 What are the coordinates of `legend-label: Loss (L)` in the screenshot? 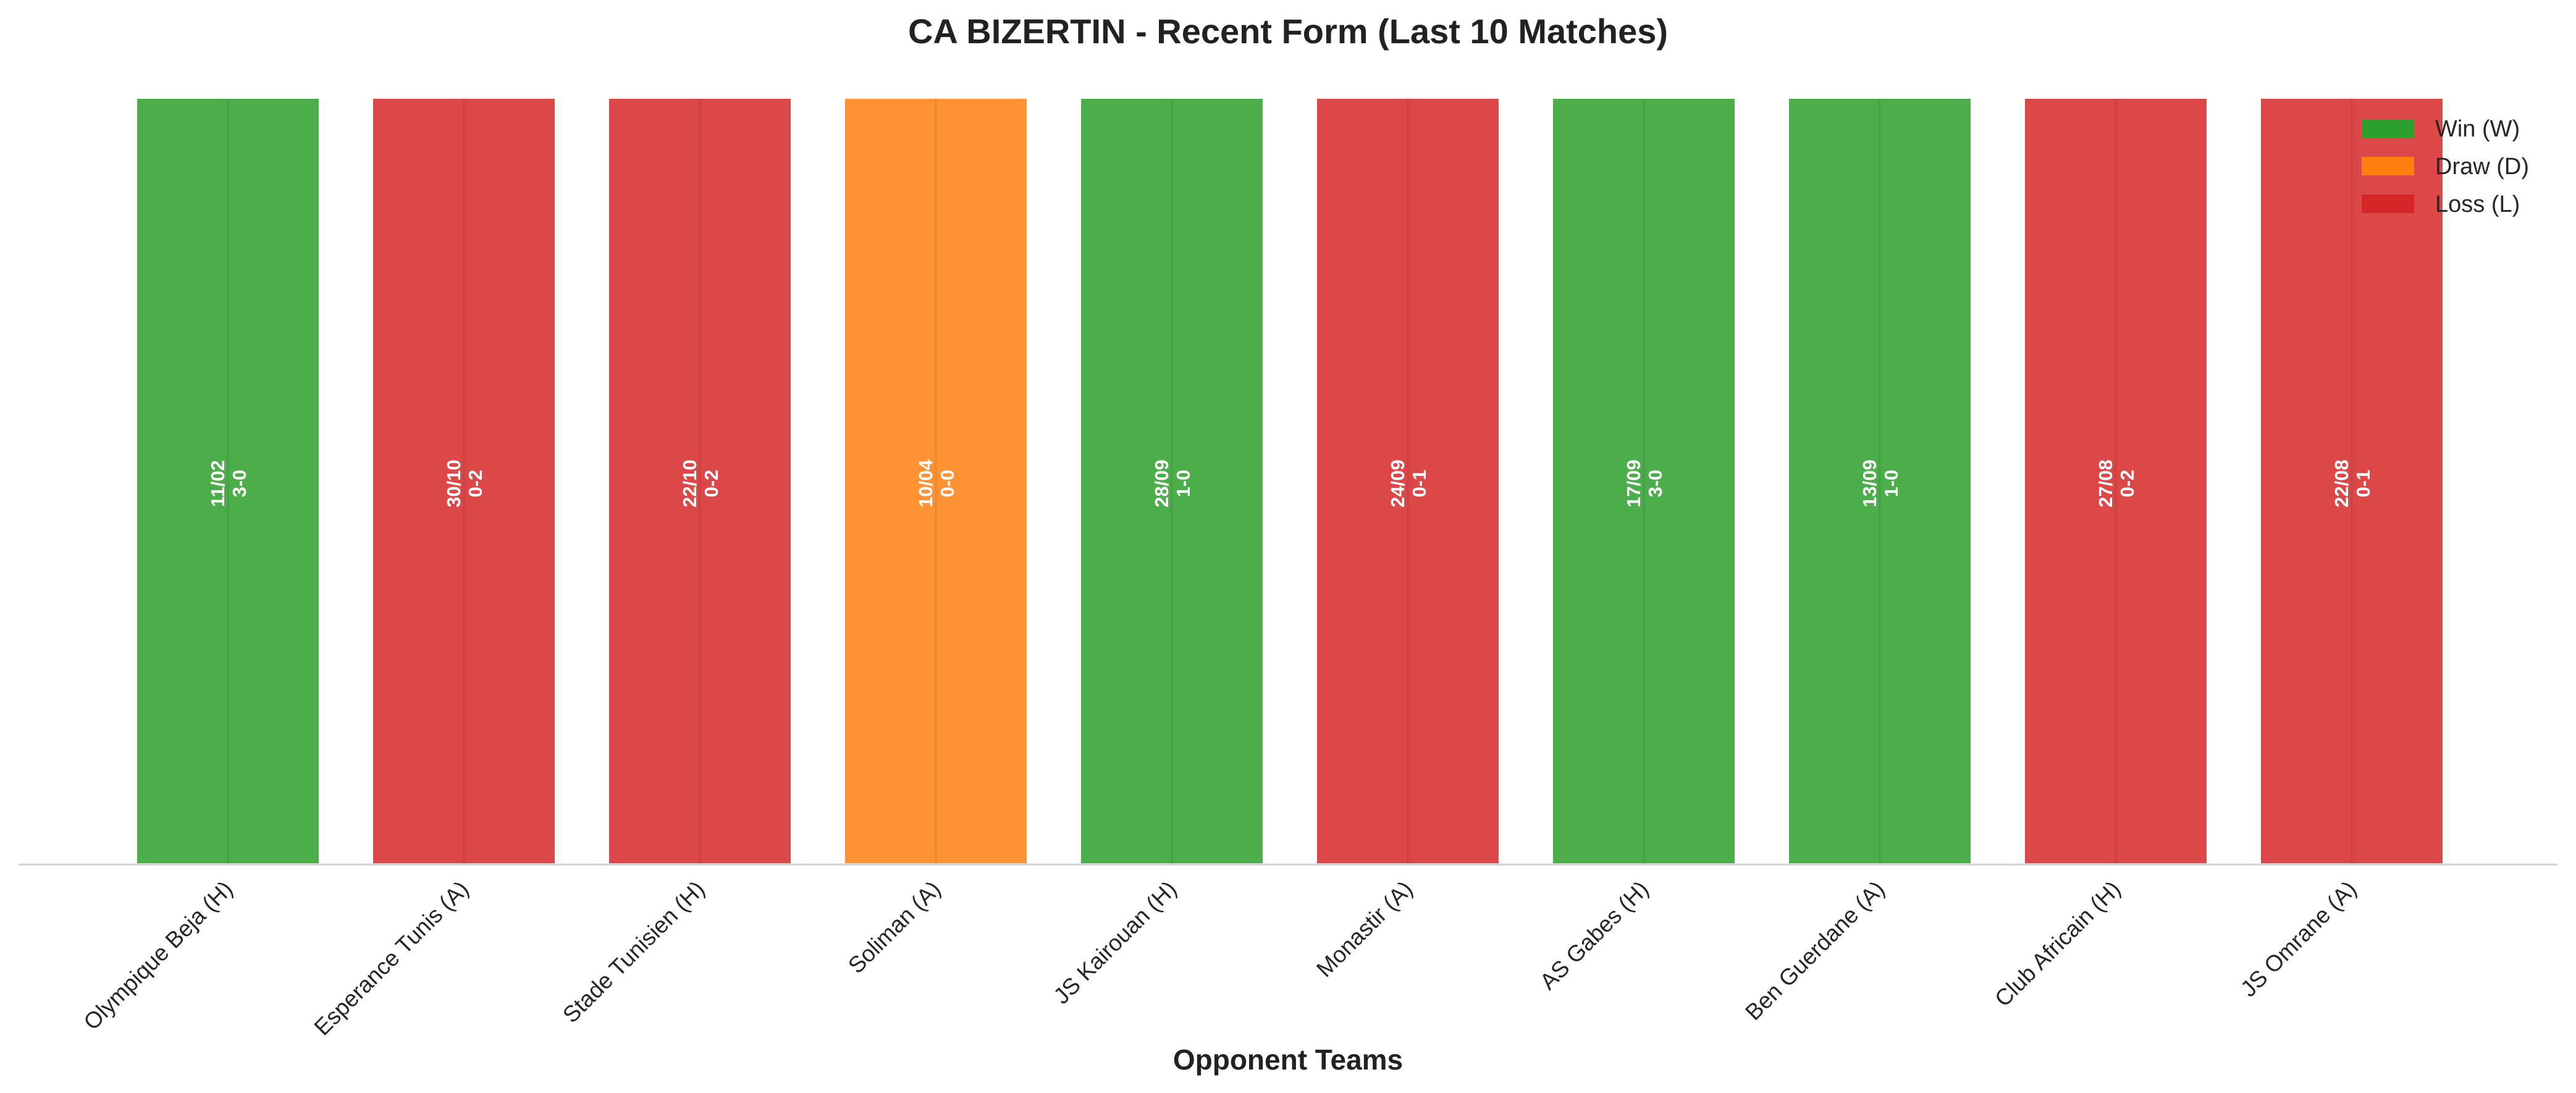 It's located at (2477, 204).